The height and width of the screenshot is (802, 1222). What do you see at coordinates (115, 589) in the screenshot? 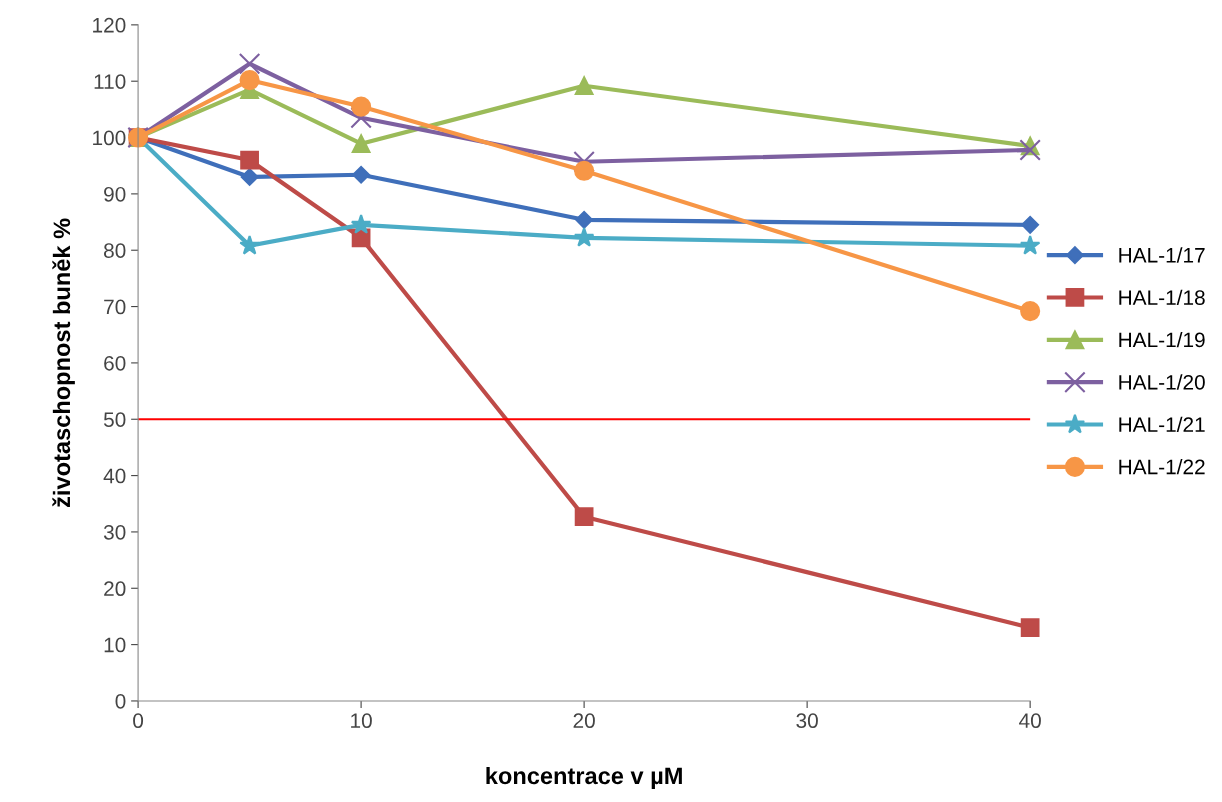
I see `y-tick-label: 20` at bounding box center [115, 589].